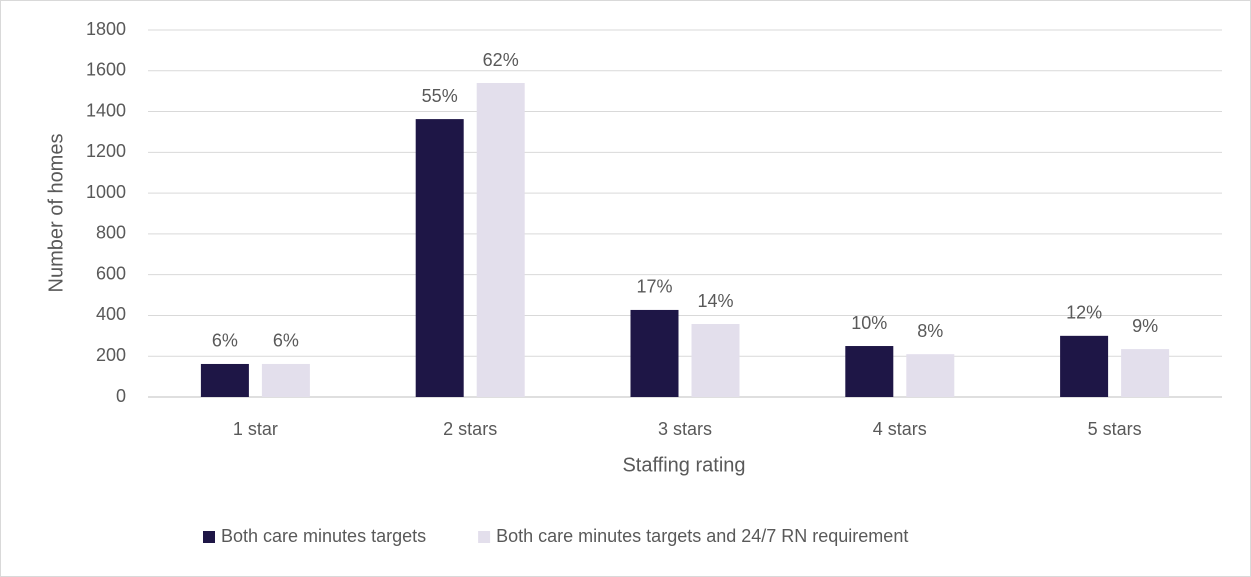 The image size is (1251, 577). Describe the element at coordinates (683, 465) in the screenshot. I see `x-axis-title: Staffing rating` at that location.